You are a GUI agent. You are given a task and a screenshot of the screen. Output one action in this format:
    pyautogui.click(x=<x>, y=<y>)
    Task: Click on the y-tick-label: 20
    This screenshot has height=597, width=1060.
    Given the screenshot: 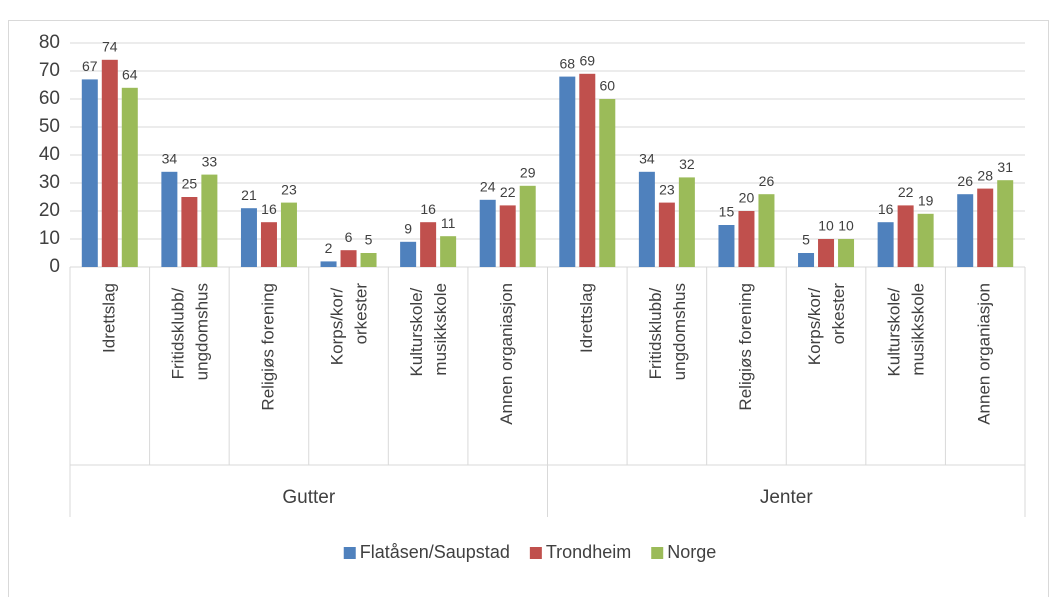 What is the action you would take?
    pyautogui.click(x=49, y=210)
    